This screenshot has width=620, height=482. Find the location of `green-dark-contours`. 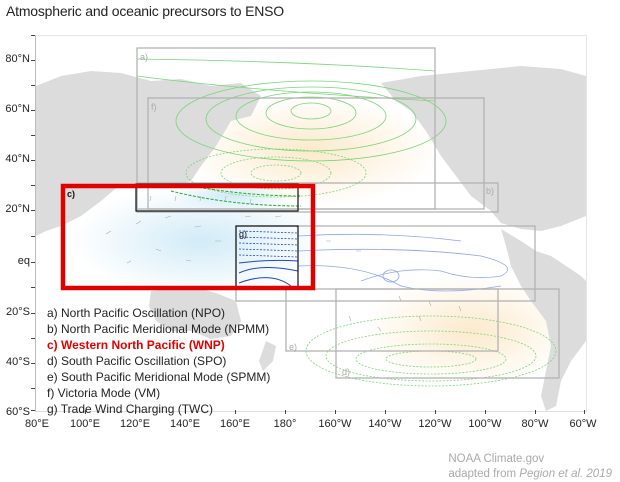

green-dark-contours is located at coordinates (236, 195).